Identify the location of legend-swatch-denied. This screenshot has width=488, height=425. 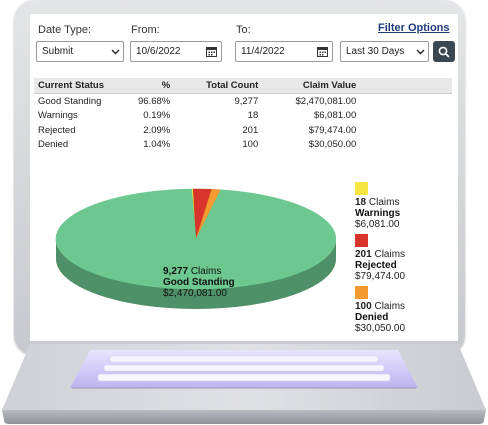
(361, 292).